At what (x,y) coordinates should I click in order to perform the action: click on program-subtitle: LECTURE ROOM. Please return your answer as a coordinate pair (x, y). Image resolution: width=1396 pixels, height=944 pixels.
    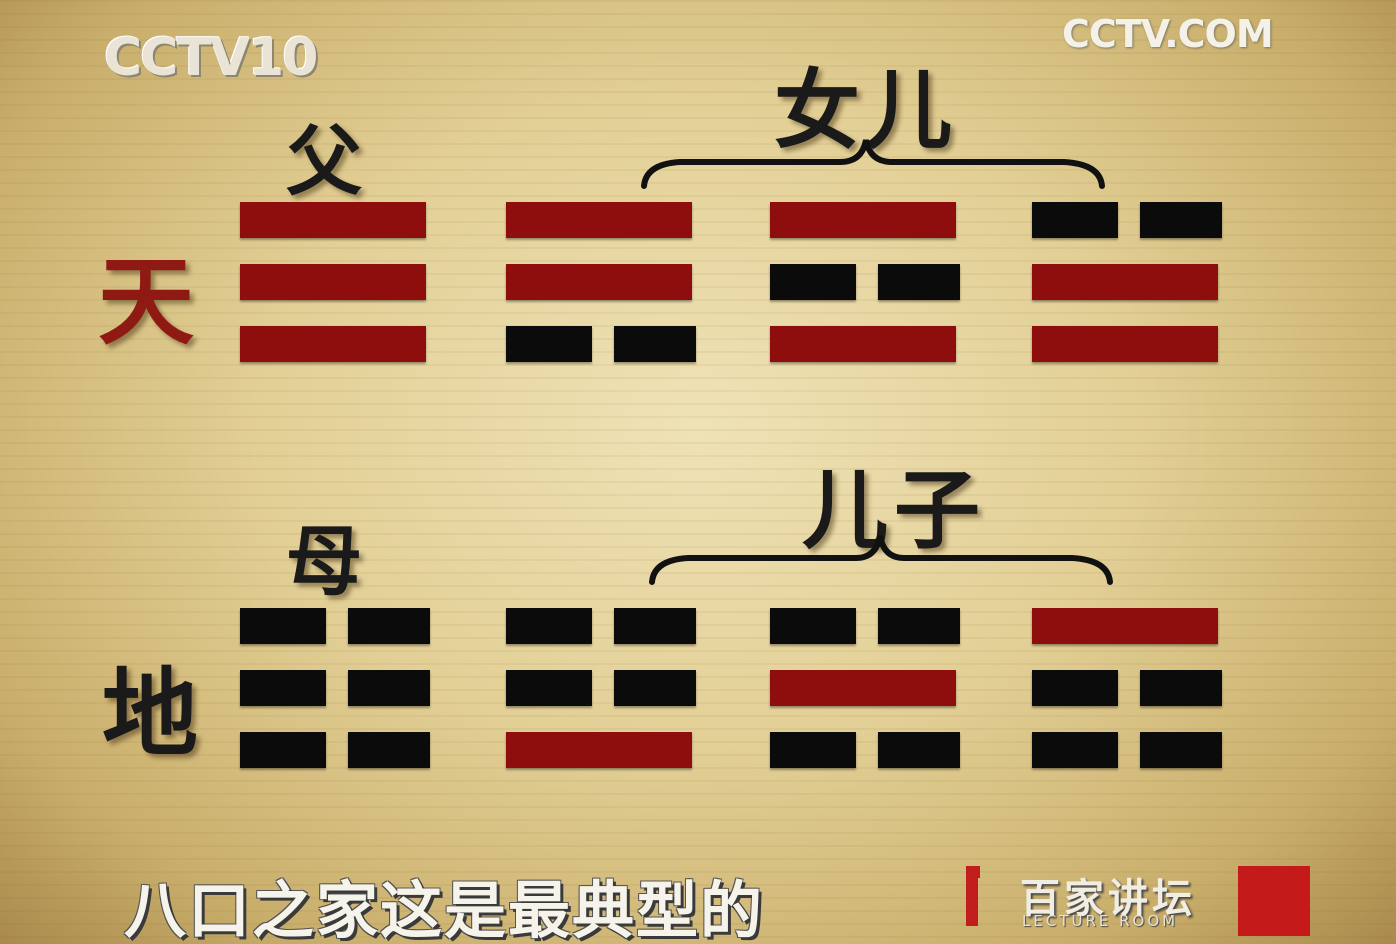
    Looking at the image, I should click on (1100, 921).